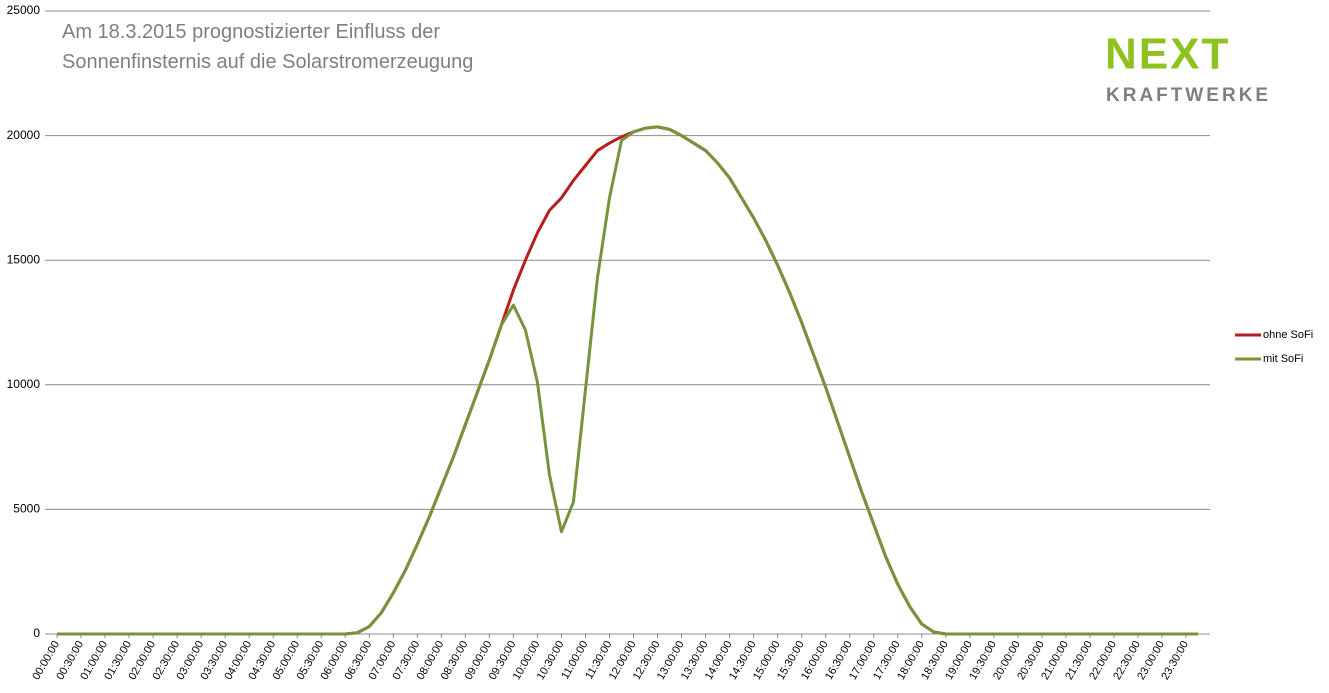 Image resolution: width=1329 pixels, height=693 pixels. I want to click on y-tick-label: 15000, so click(24, 259).